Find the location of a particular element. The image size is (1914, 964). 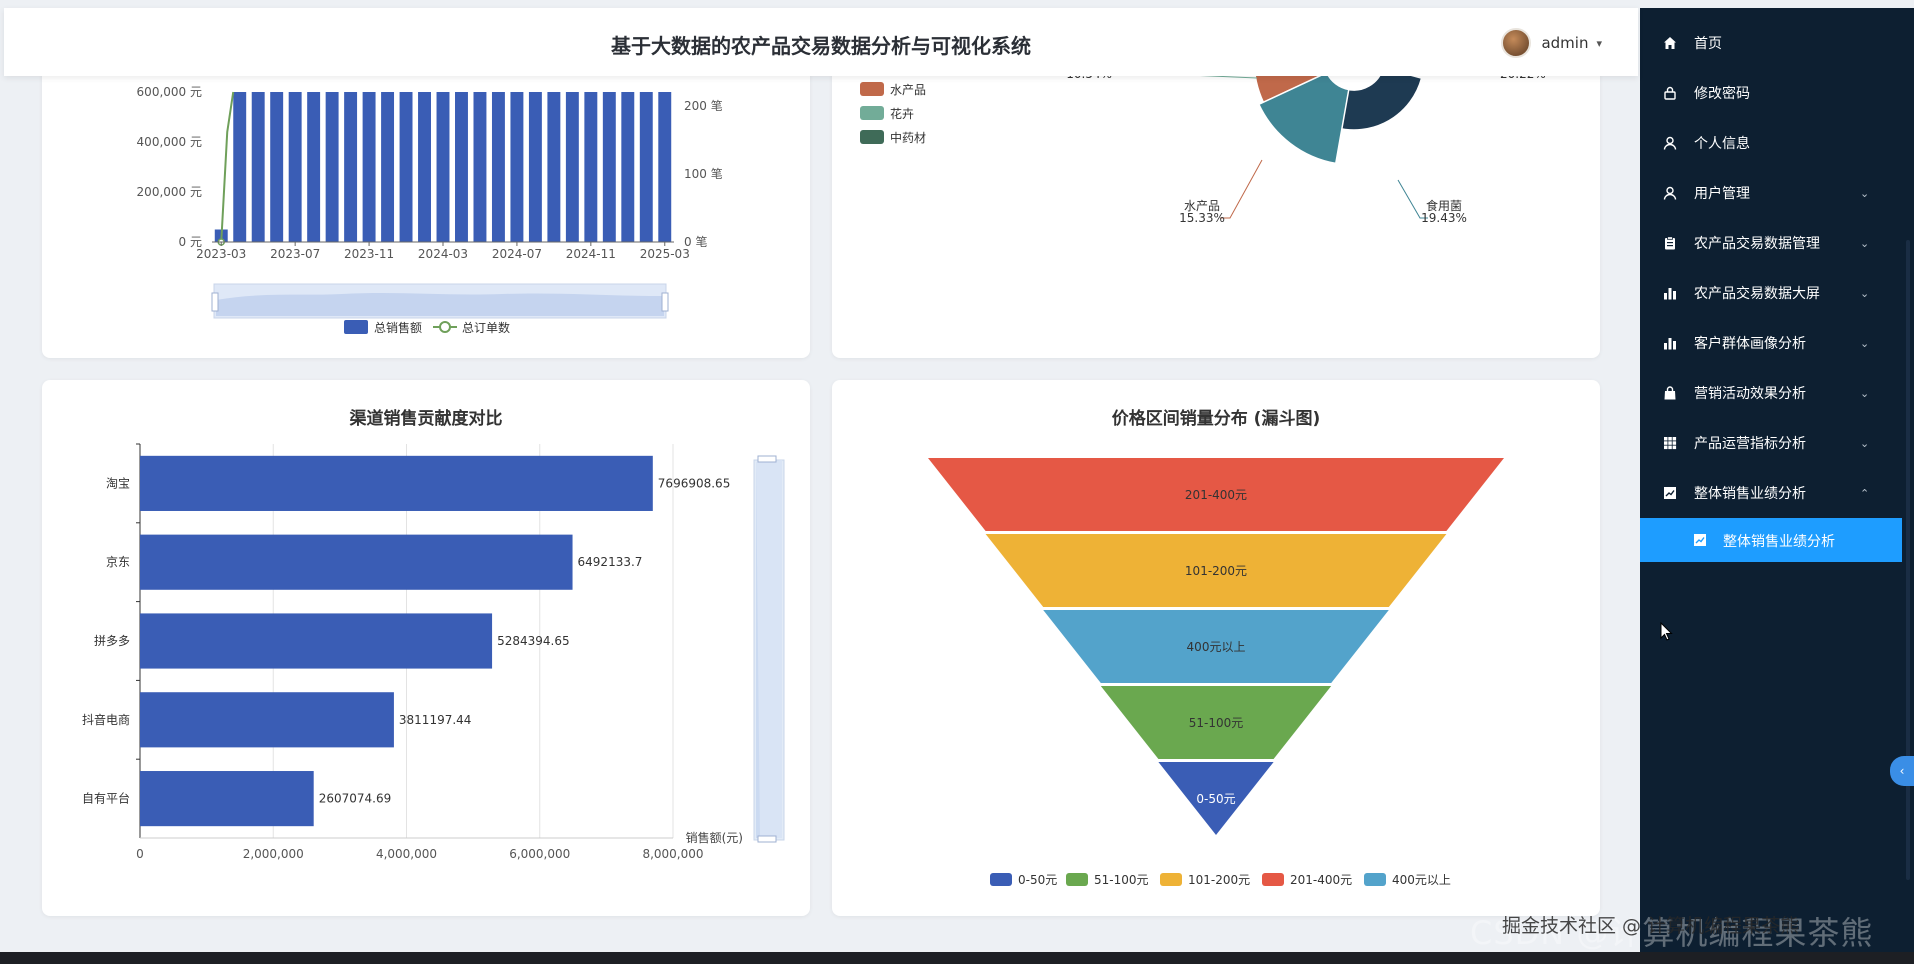

y-tick-label: 0 笔 is located at coordinates (695, 241).